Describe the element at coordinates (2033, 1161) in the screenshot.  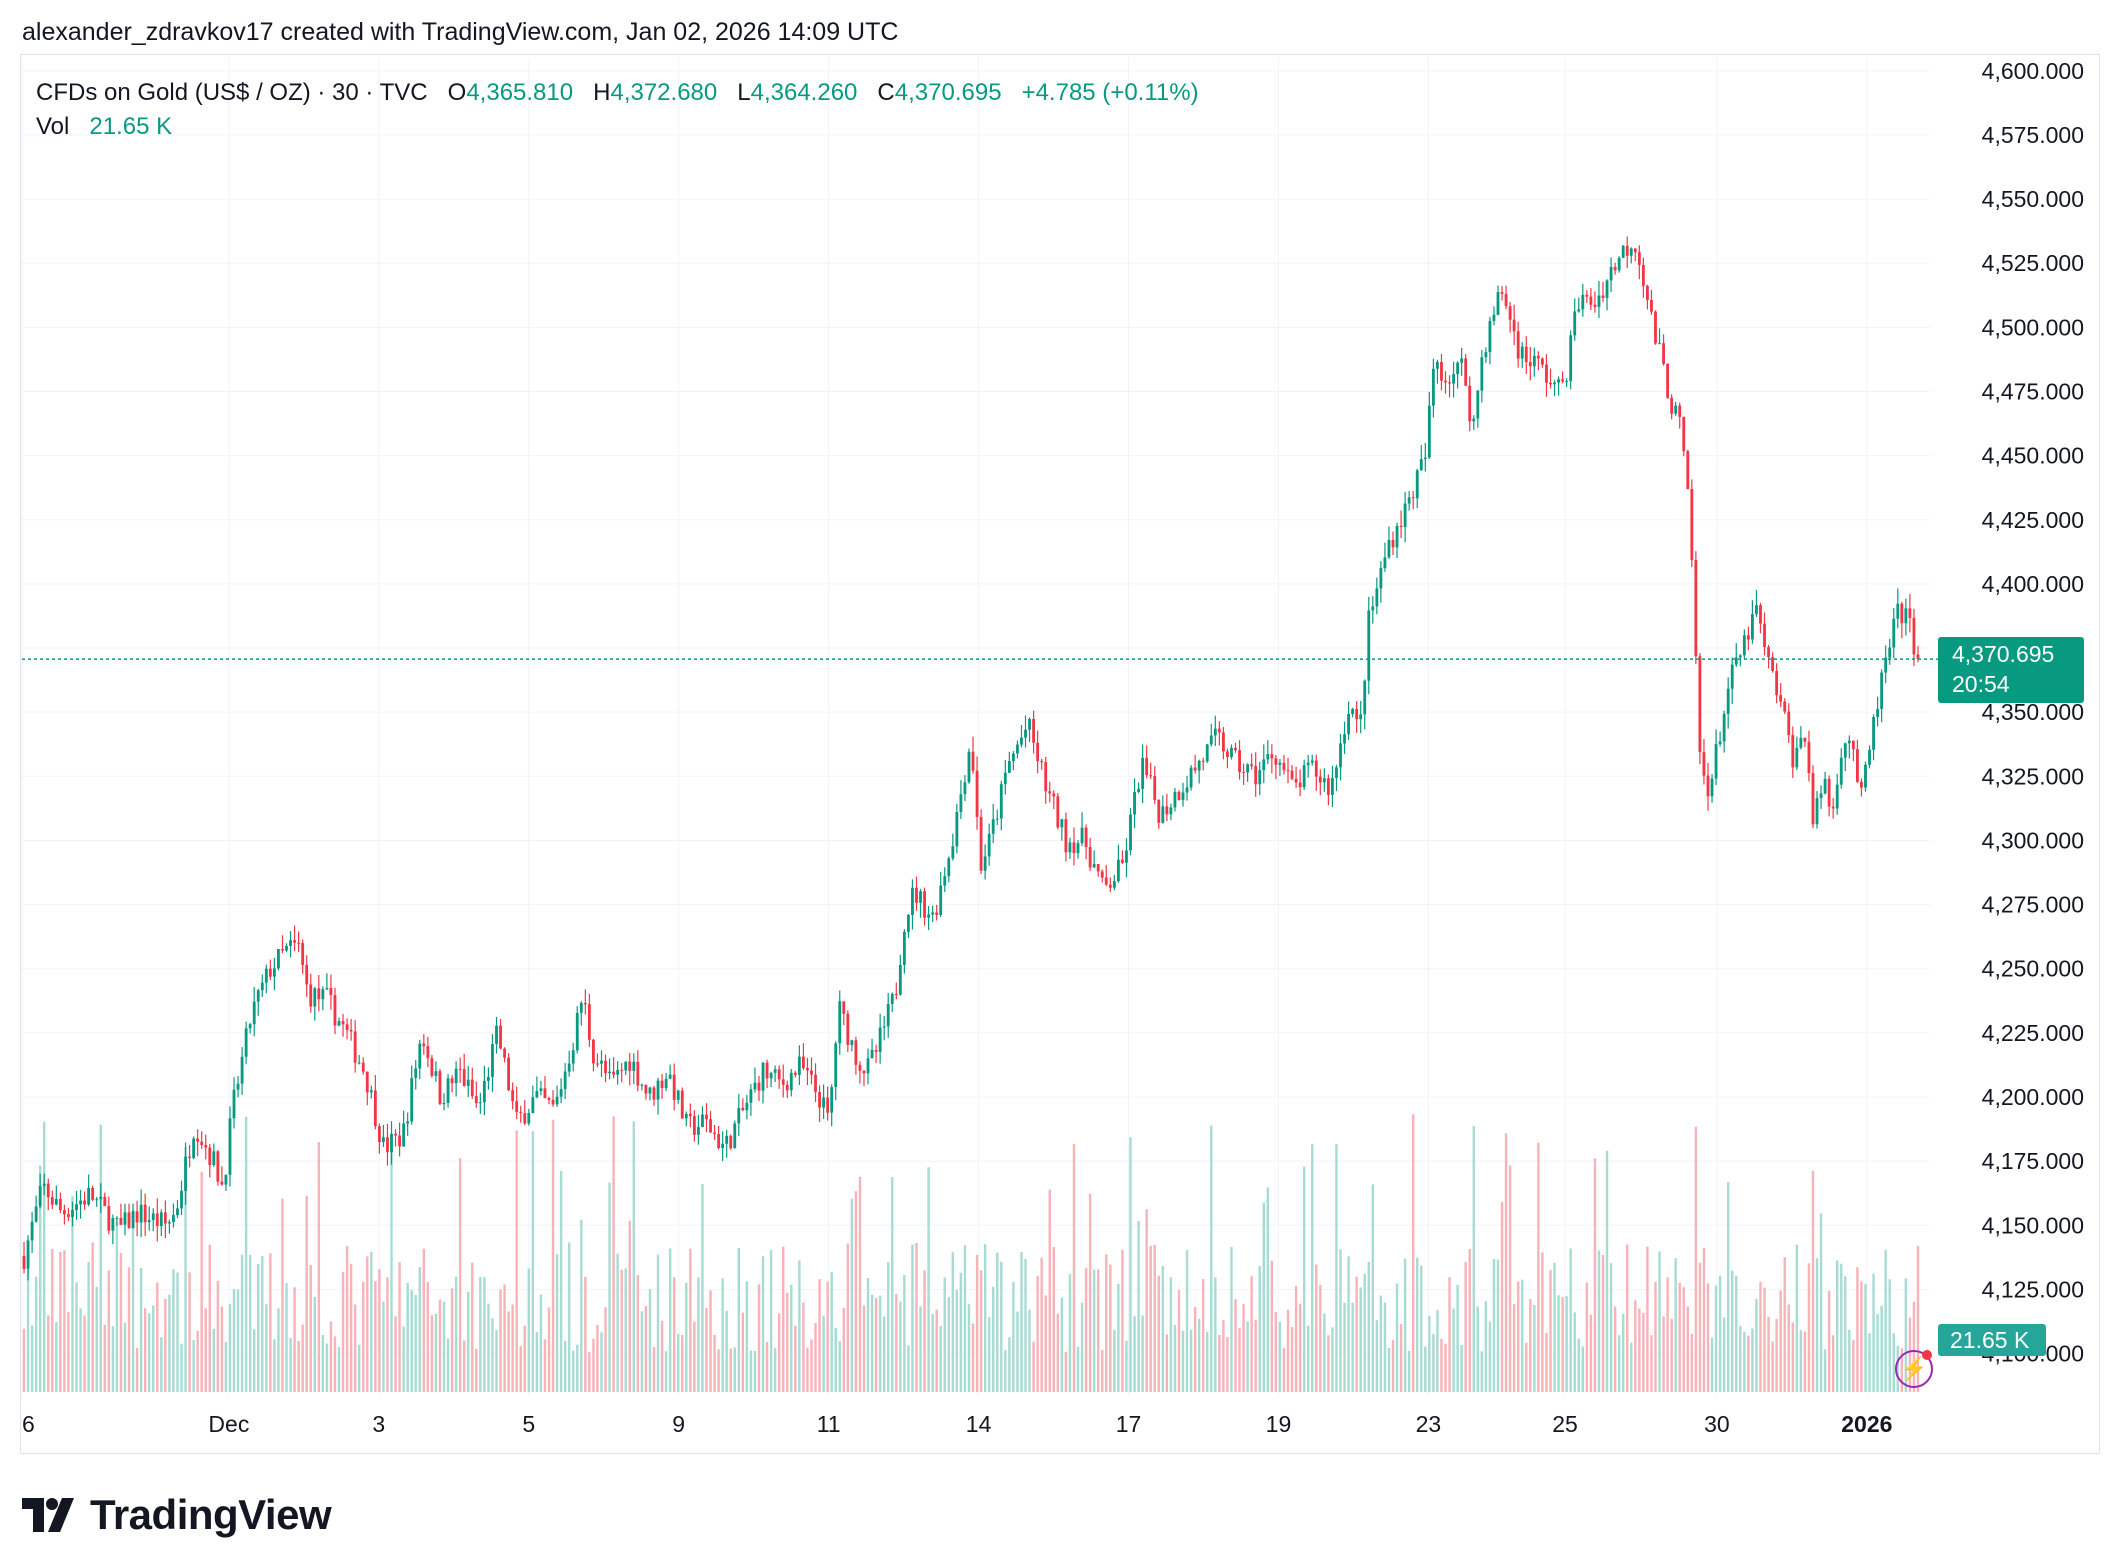
I see `y-tick-label: 4,175.000` at that location.